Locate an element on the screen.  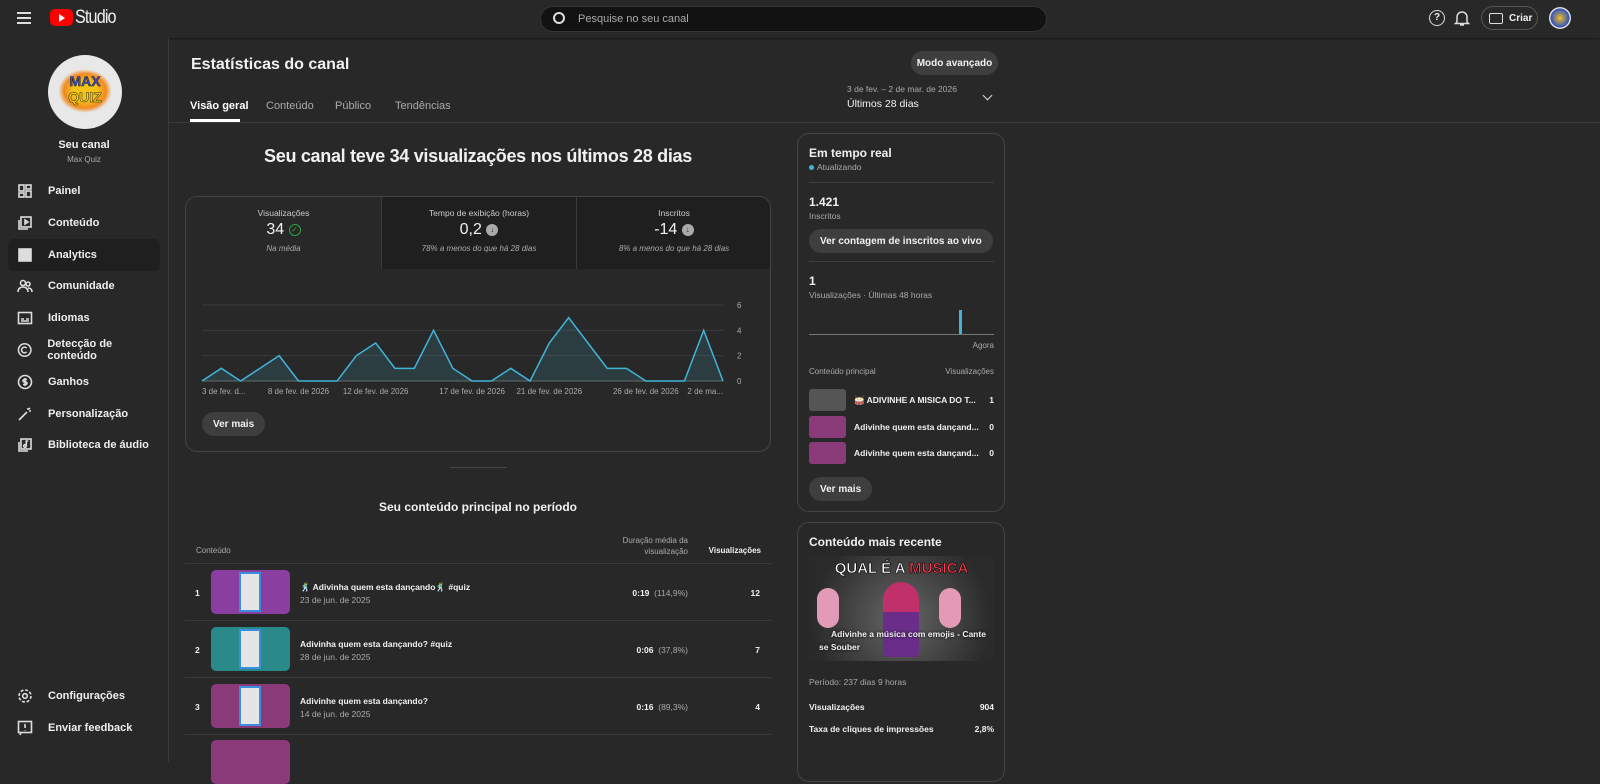
tab-0: Visão geral is located at coordinates (219, 106).